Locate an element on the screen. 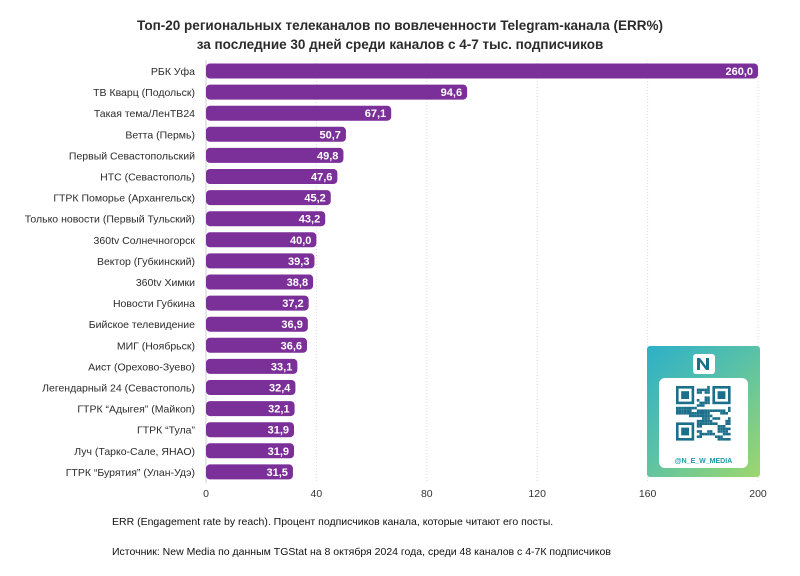  data-label: 37,2 is located at coordinates (292, 304).